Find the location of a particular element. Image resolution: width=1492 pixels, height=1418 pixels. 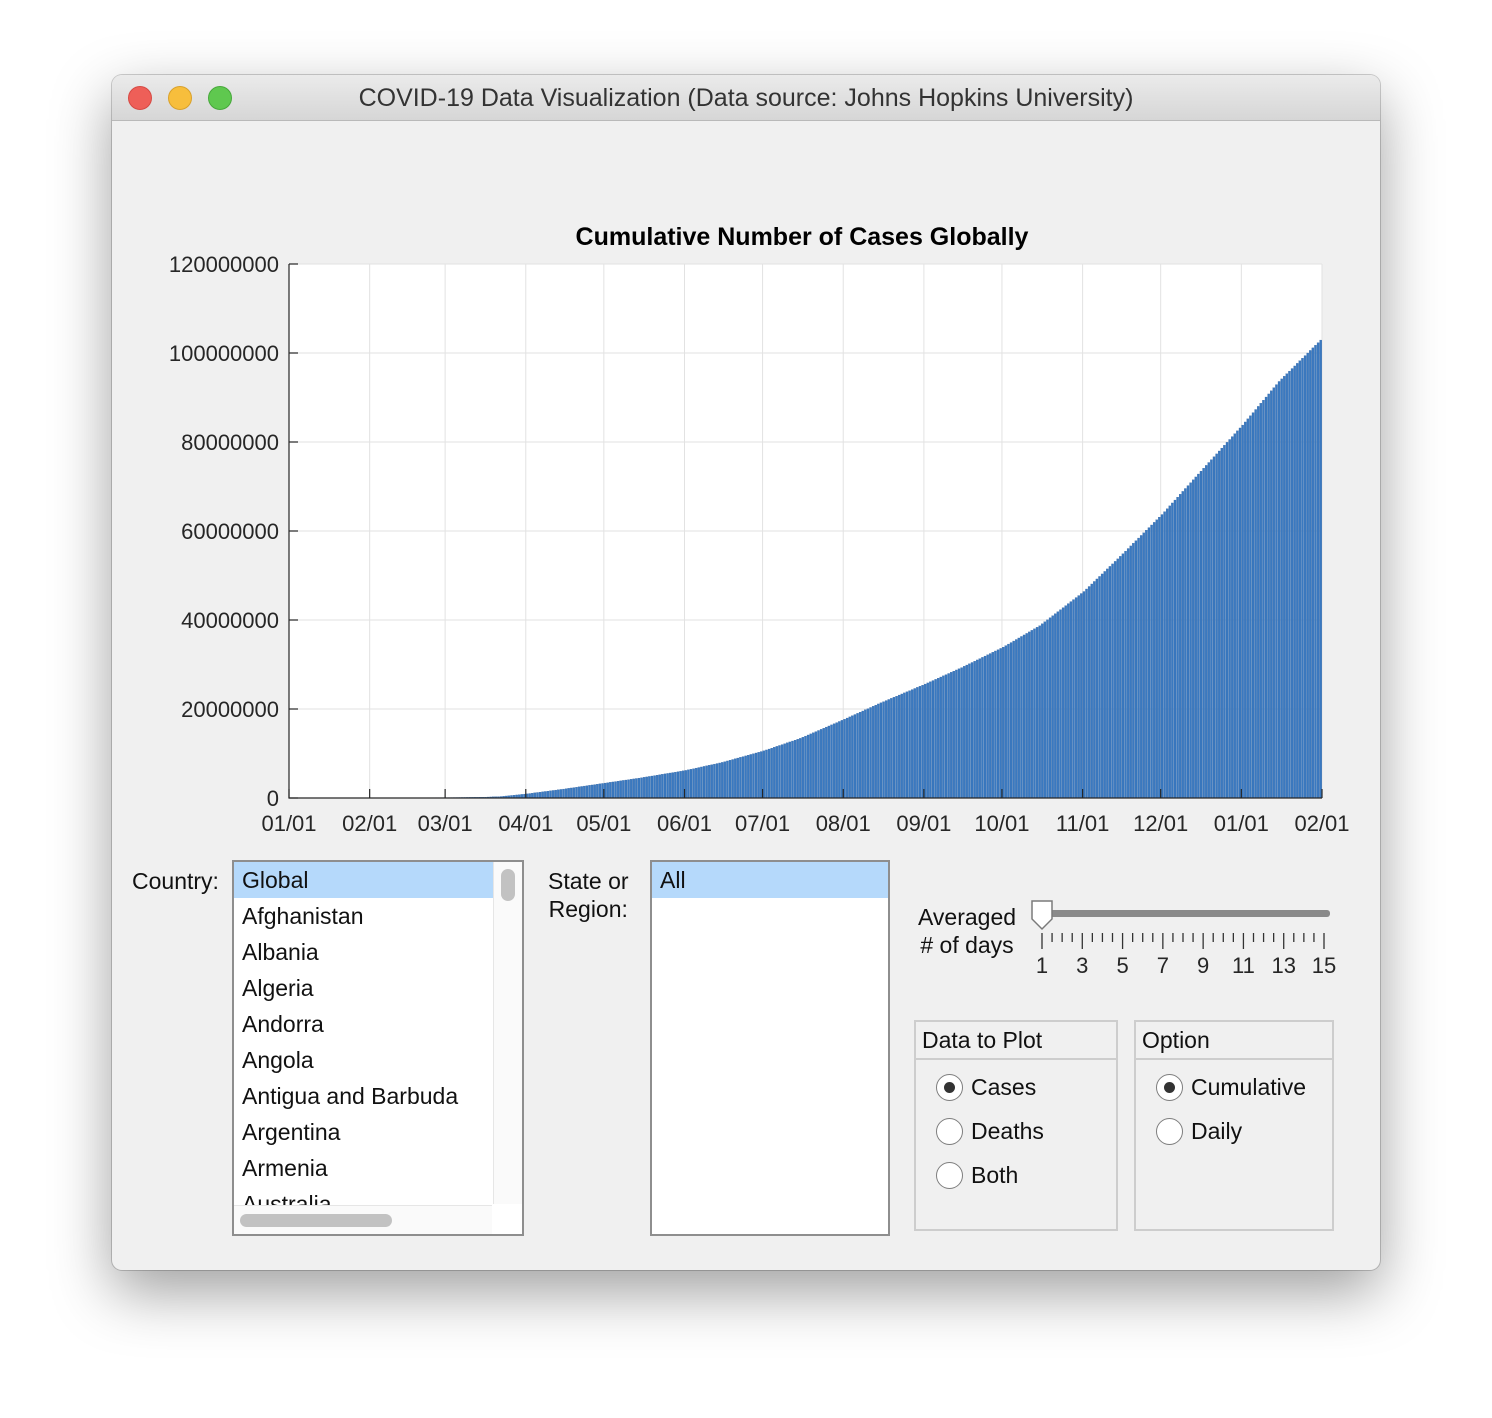

slider-track is located at coordinates (1188, 913).